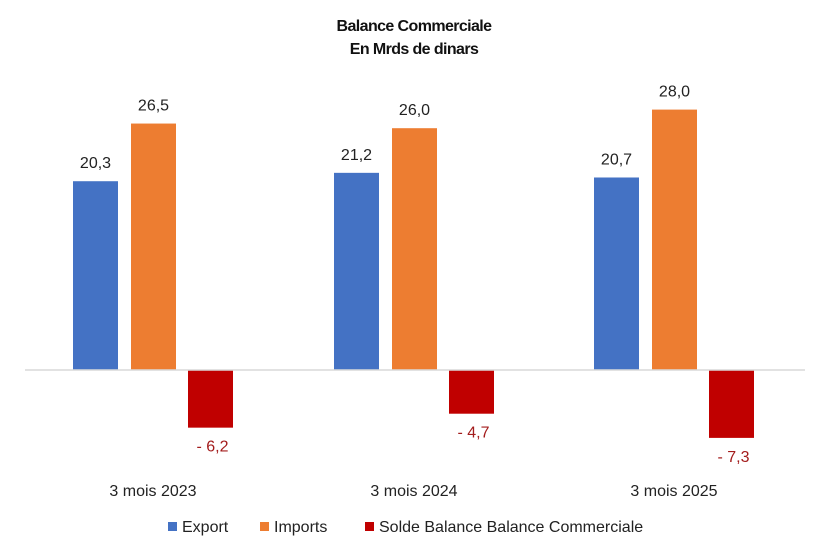  I want to click on chart-subtitle: En Mrds de dinars, so click(414, 49).